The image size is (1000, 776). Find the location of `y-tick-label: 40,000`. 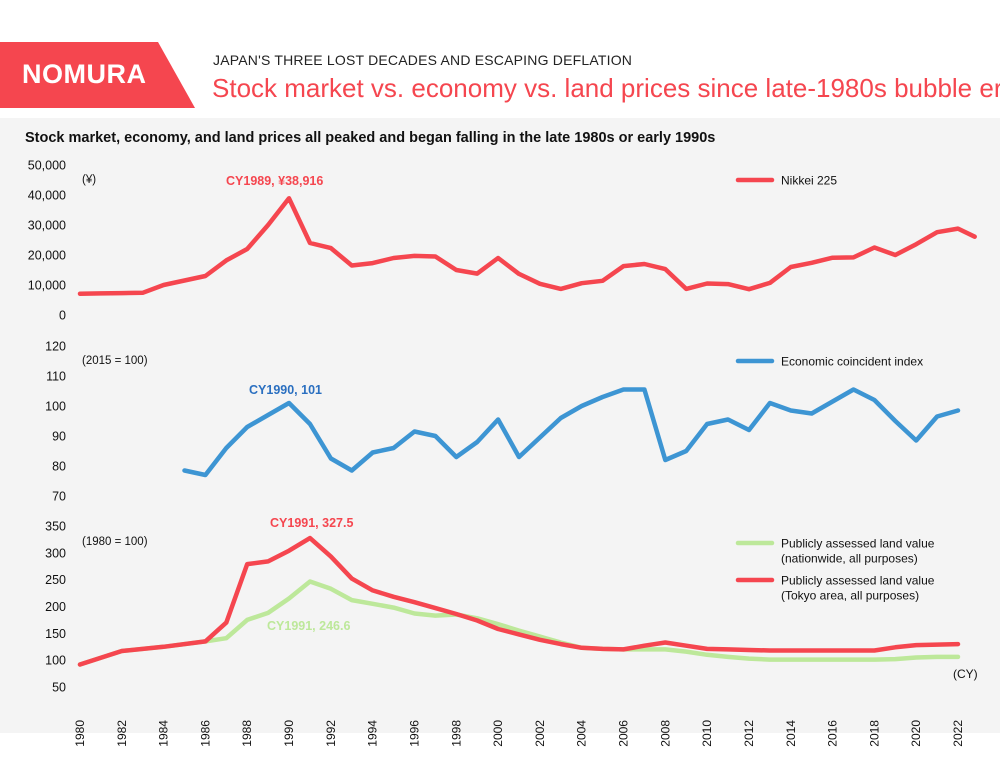

y-tick-label: 40,000 is located at coordinates (47, 196).